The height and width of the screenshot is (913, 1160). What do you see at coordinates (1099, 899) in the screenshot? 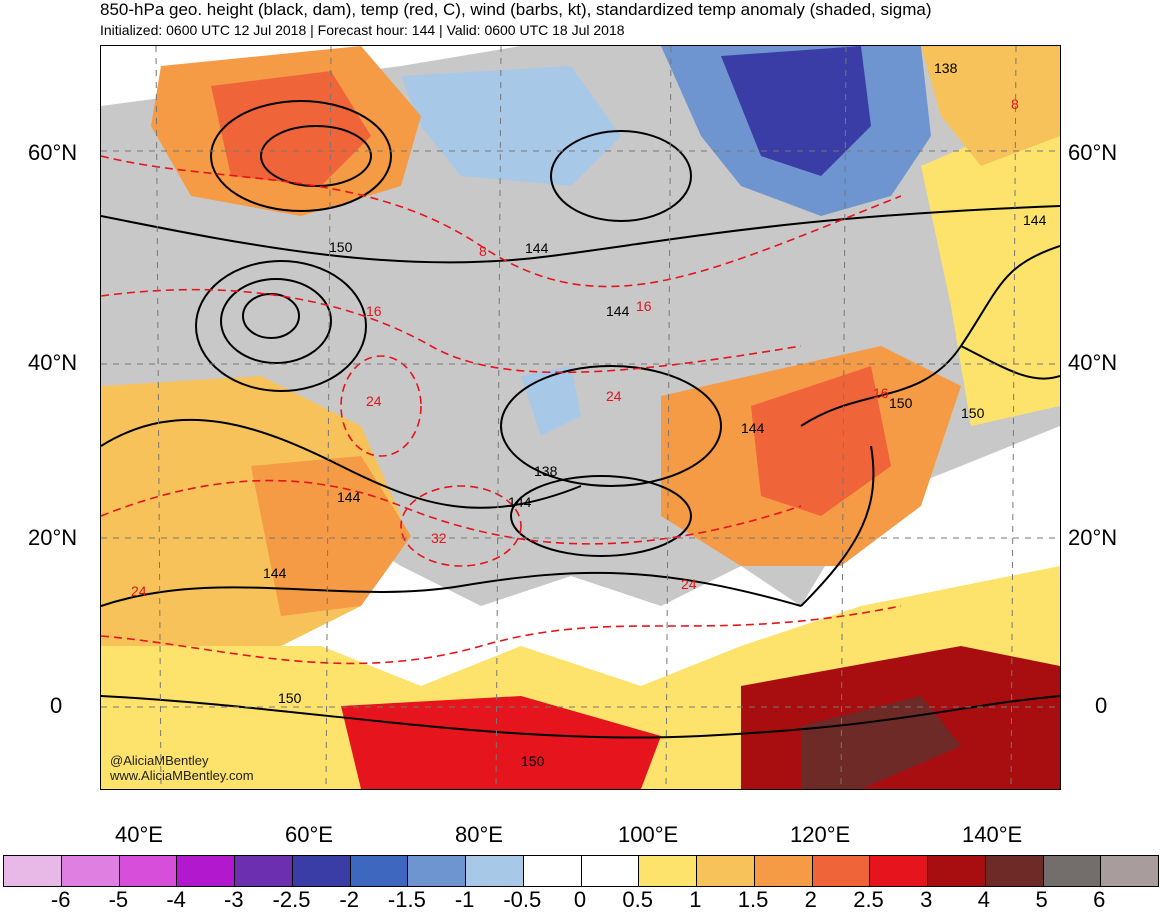
I see `colorbar-tick-label: 6` at bounding box center [1099, 899].